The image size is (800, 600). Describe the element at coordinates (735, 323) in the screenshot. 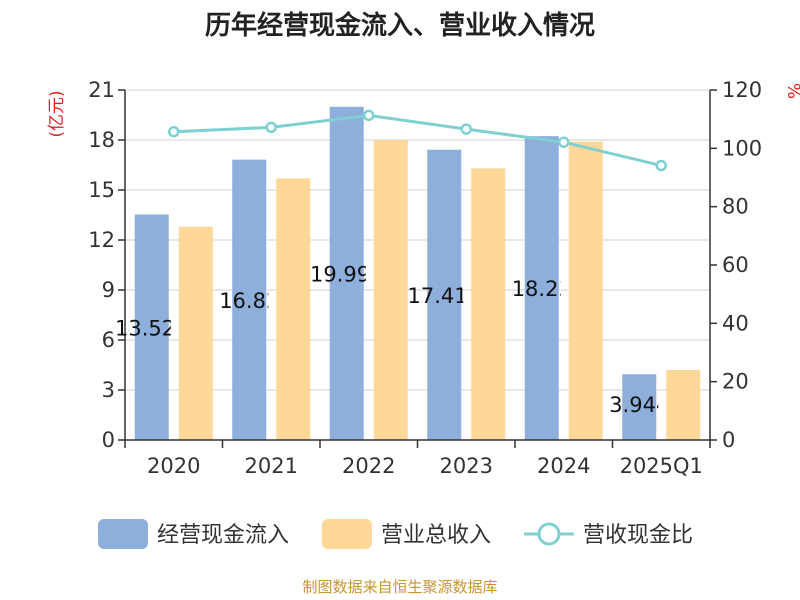

I see `right-axis-tick-label: 40` at that location.